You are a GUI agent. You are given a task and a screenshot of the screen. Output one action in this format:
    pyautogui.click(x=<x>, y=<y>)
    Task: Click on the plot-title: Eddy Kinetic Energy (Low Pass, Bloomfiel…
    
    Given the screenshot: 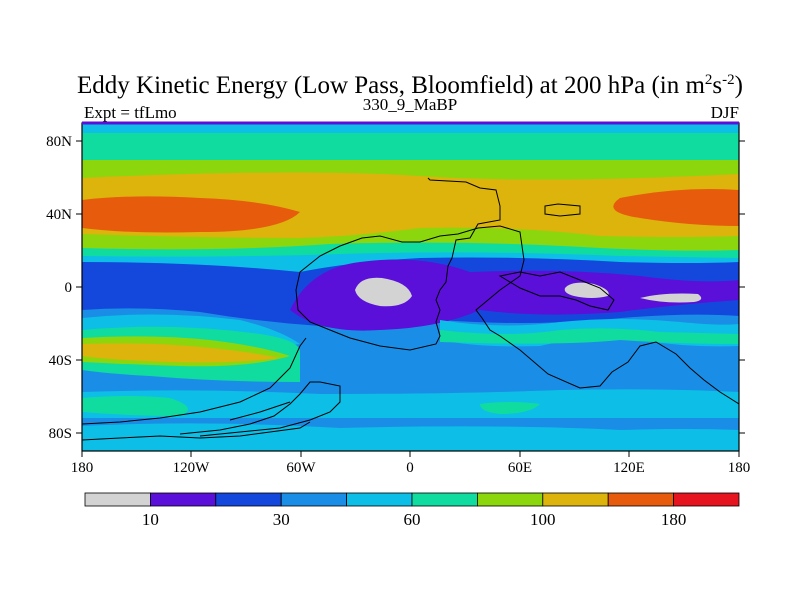 What is the action you would take?
    pyautogui.click(x=410, y=85)
    